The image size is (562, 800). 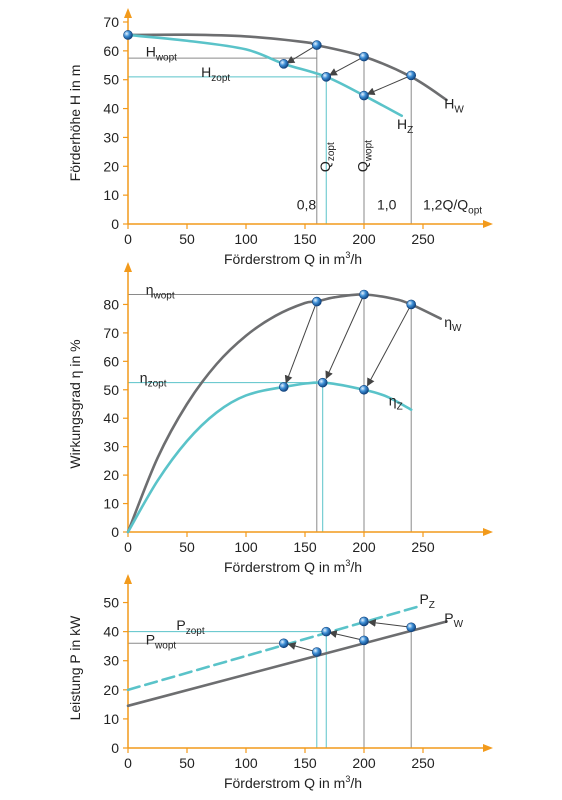 I want to click on annotation-label: 1,2Q/Qopt, so click(x=452, y=207).